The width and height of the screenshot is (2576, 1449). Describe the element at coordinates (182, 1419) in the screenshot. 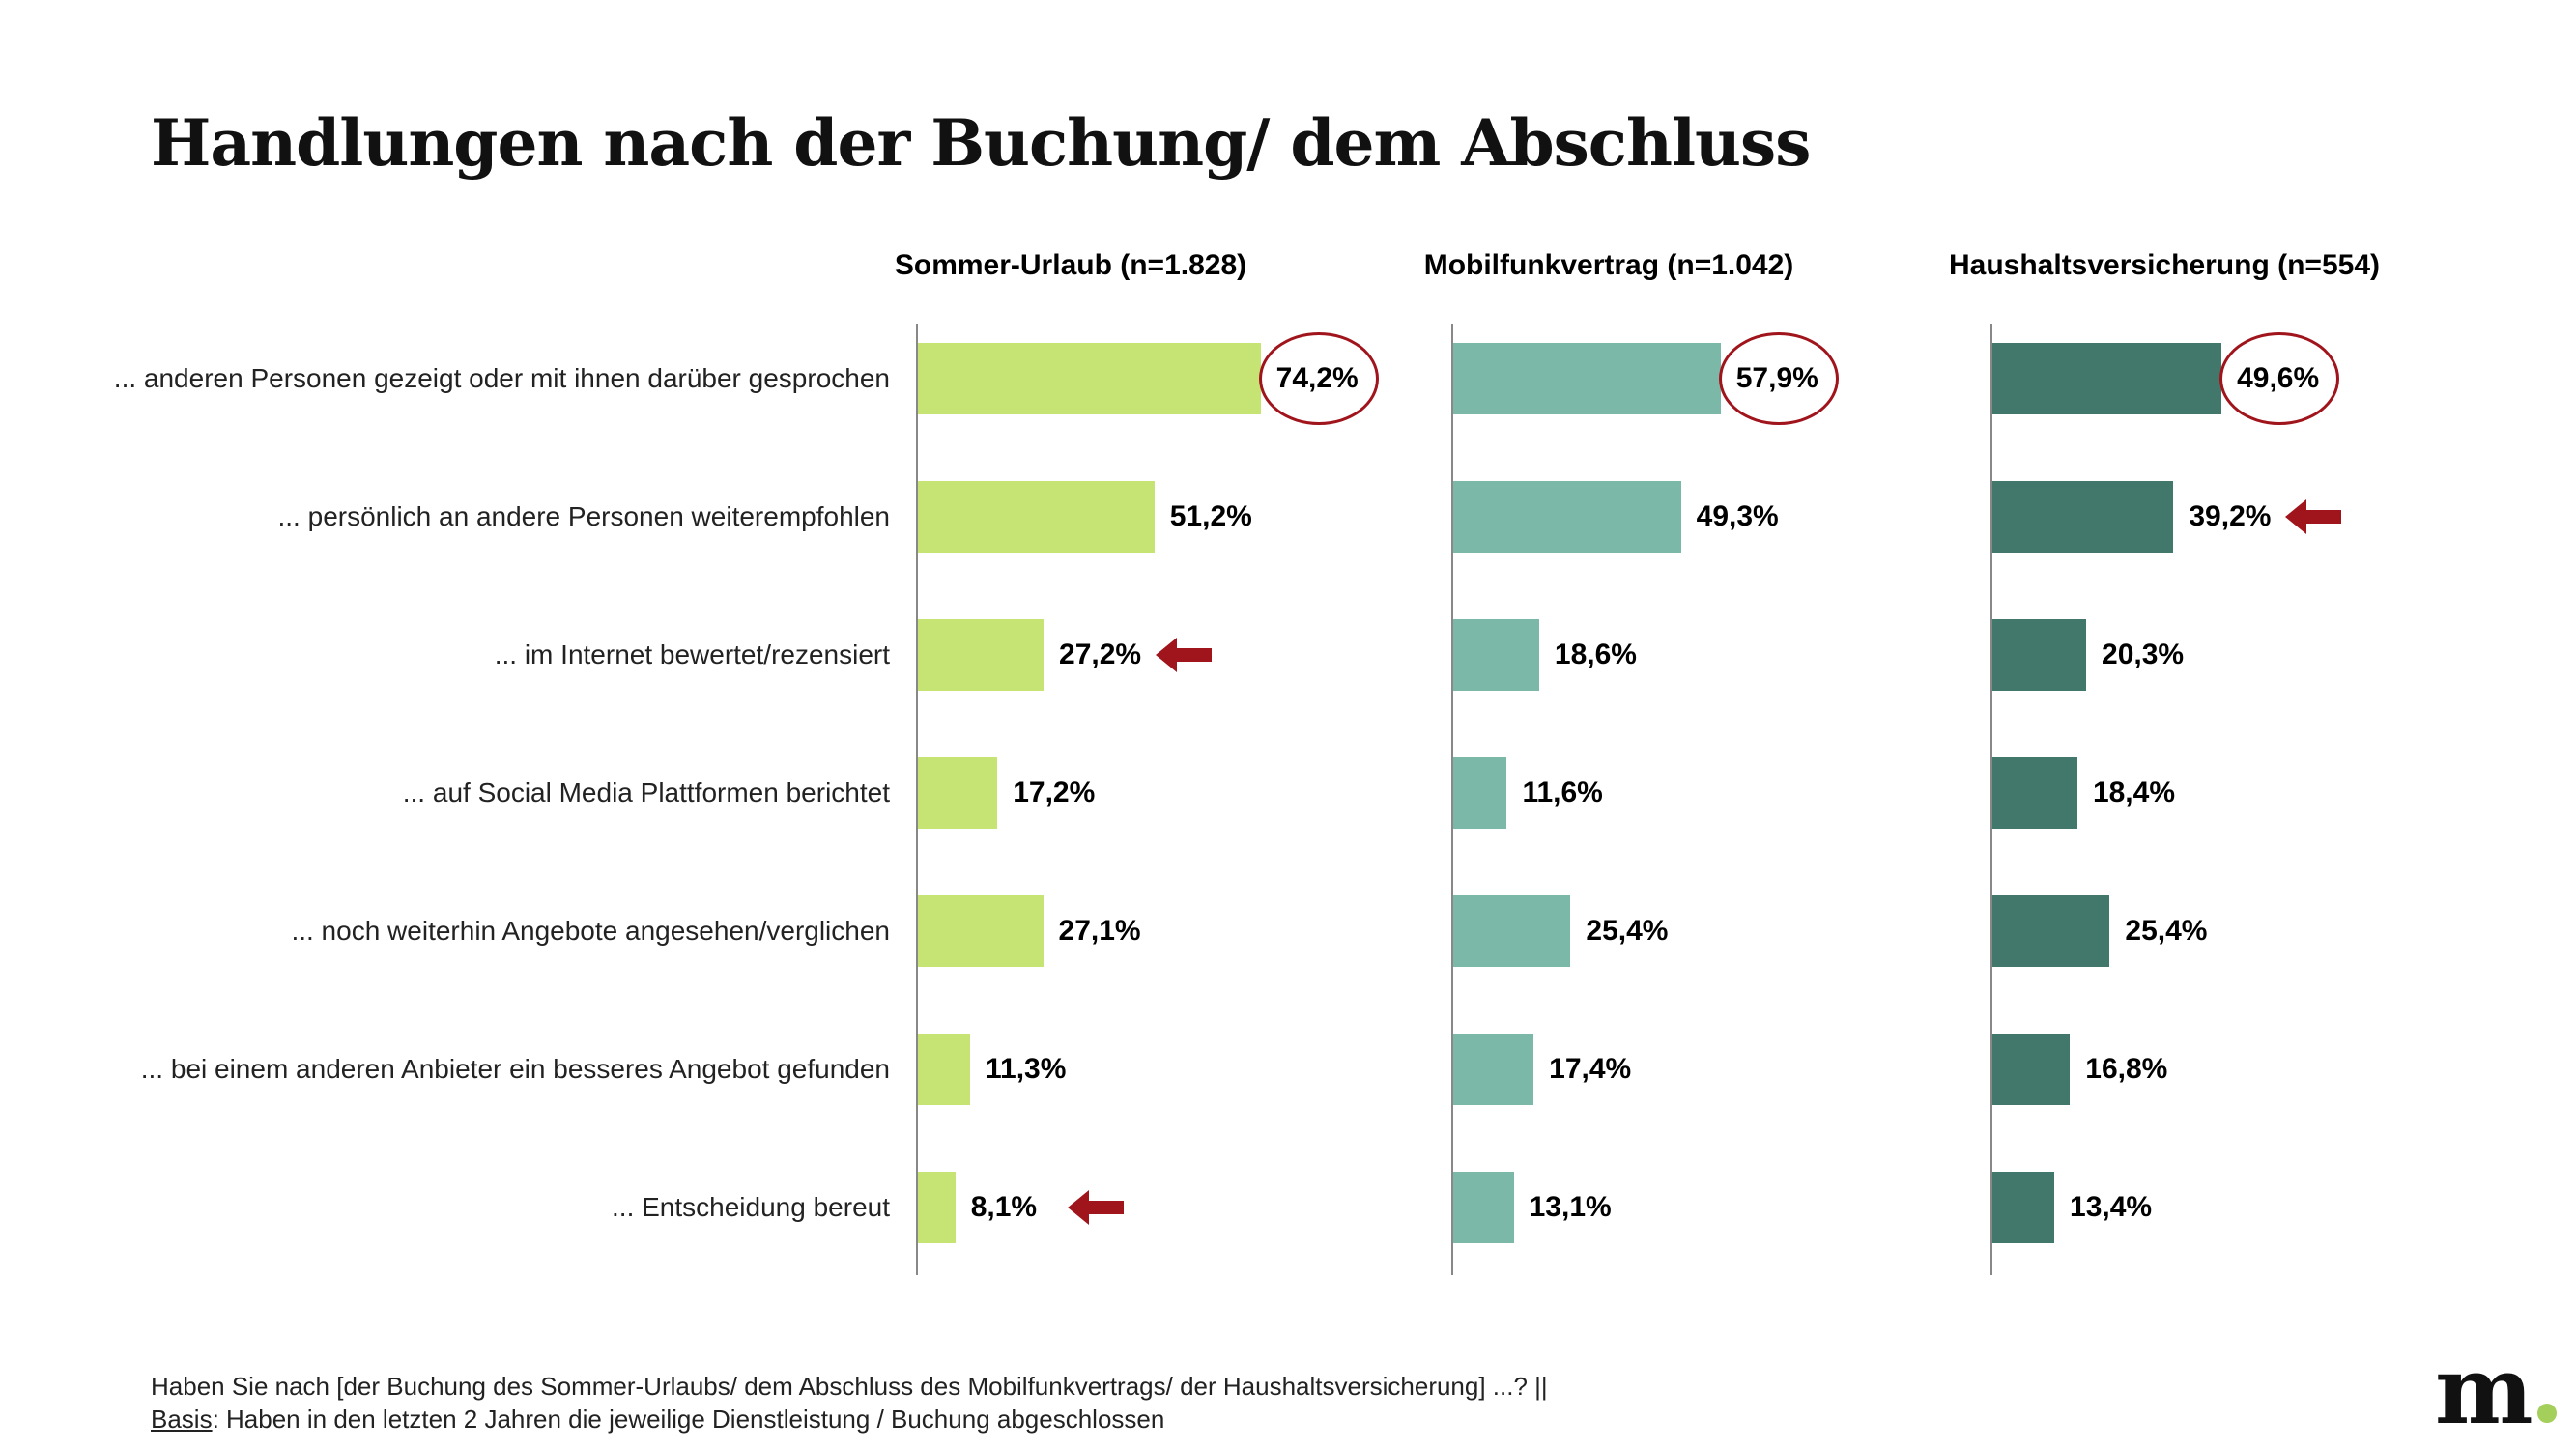

I see `basis-label: Basis` at that location.